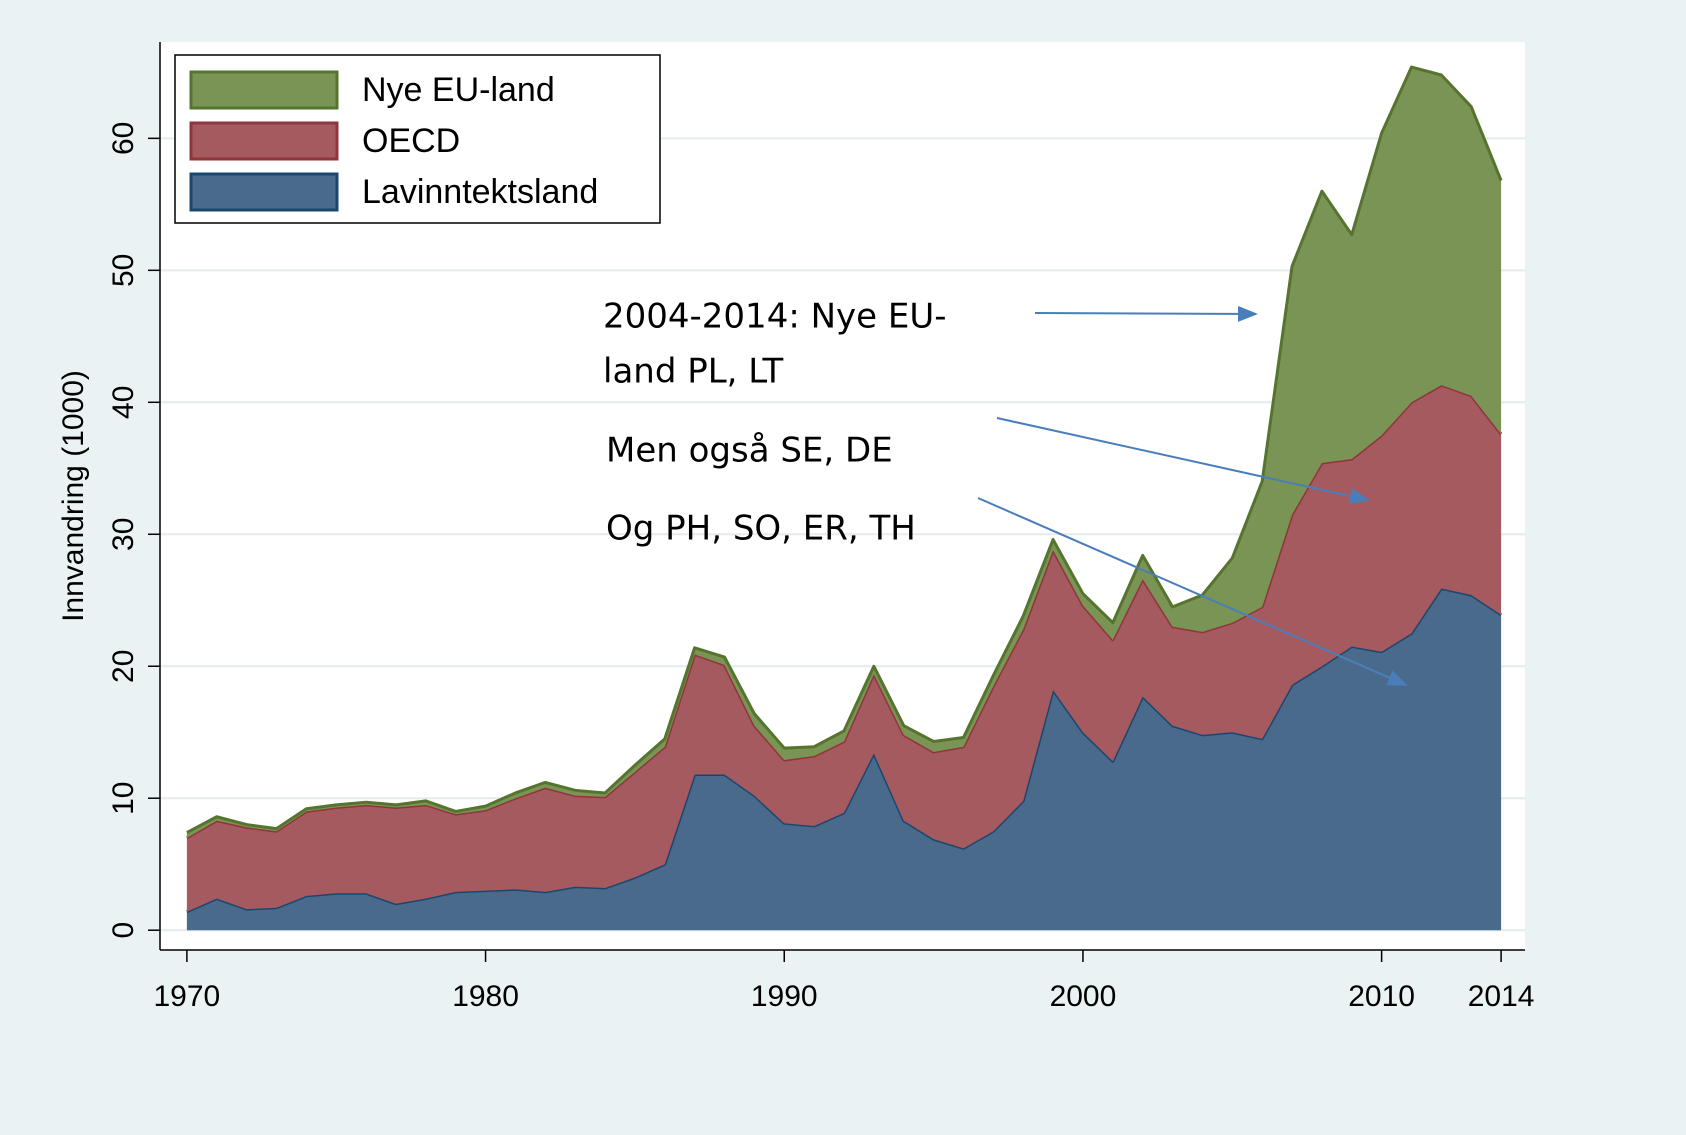  Describe the element at coordinates (73, 496) in the screenshot. I see `y-axis-title: Innvandring (1000)` at that location.